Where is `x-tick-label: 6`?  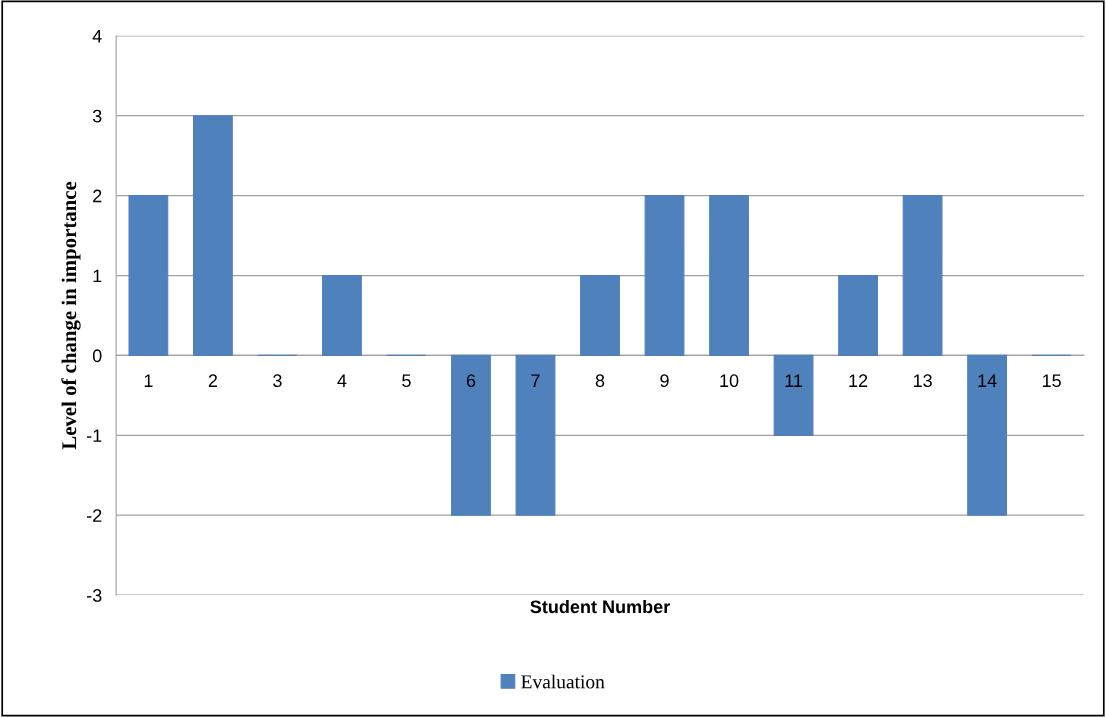 x-tick-label: 6 is located at coordinates (471, 381).